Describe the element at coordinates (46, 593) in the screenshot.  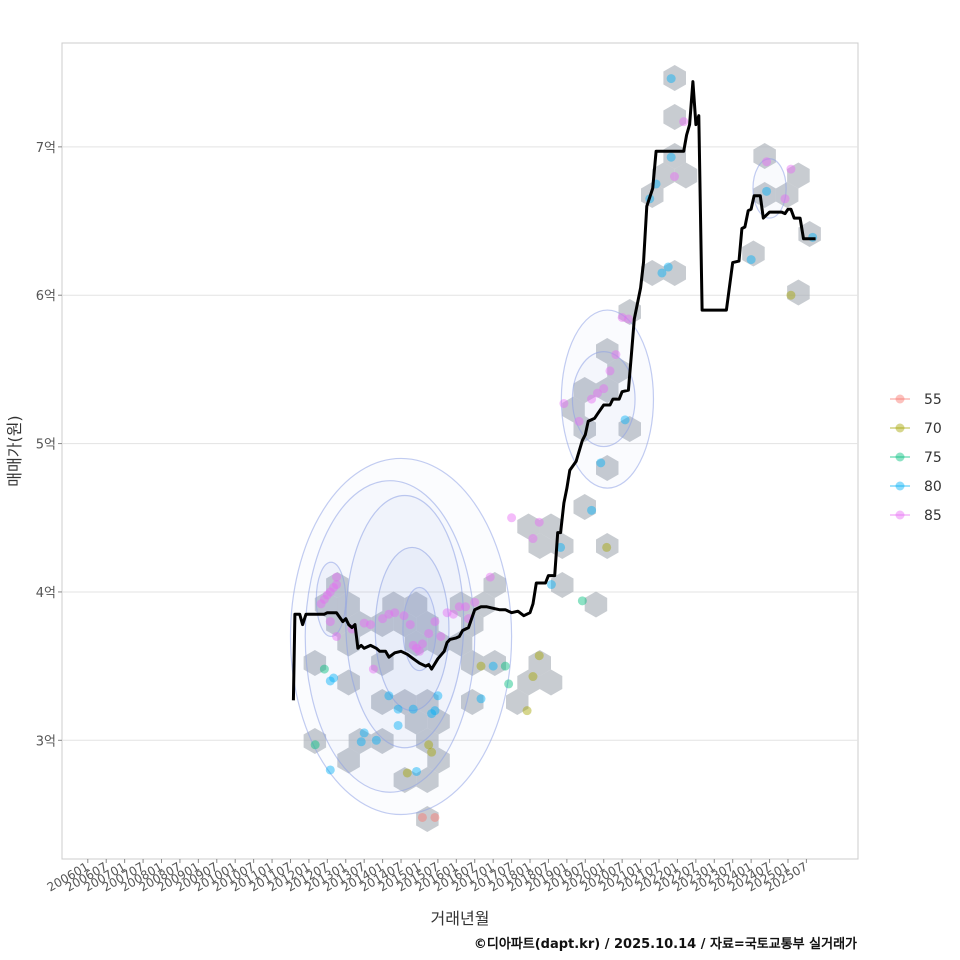
I see `y-tick-label: 4억` at that location.